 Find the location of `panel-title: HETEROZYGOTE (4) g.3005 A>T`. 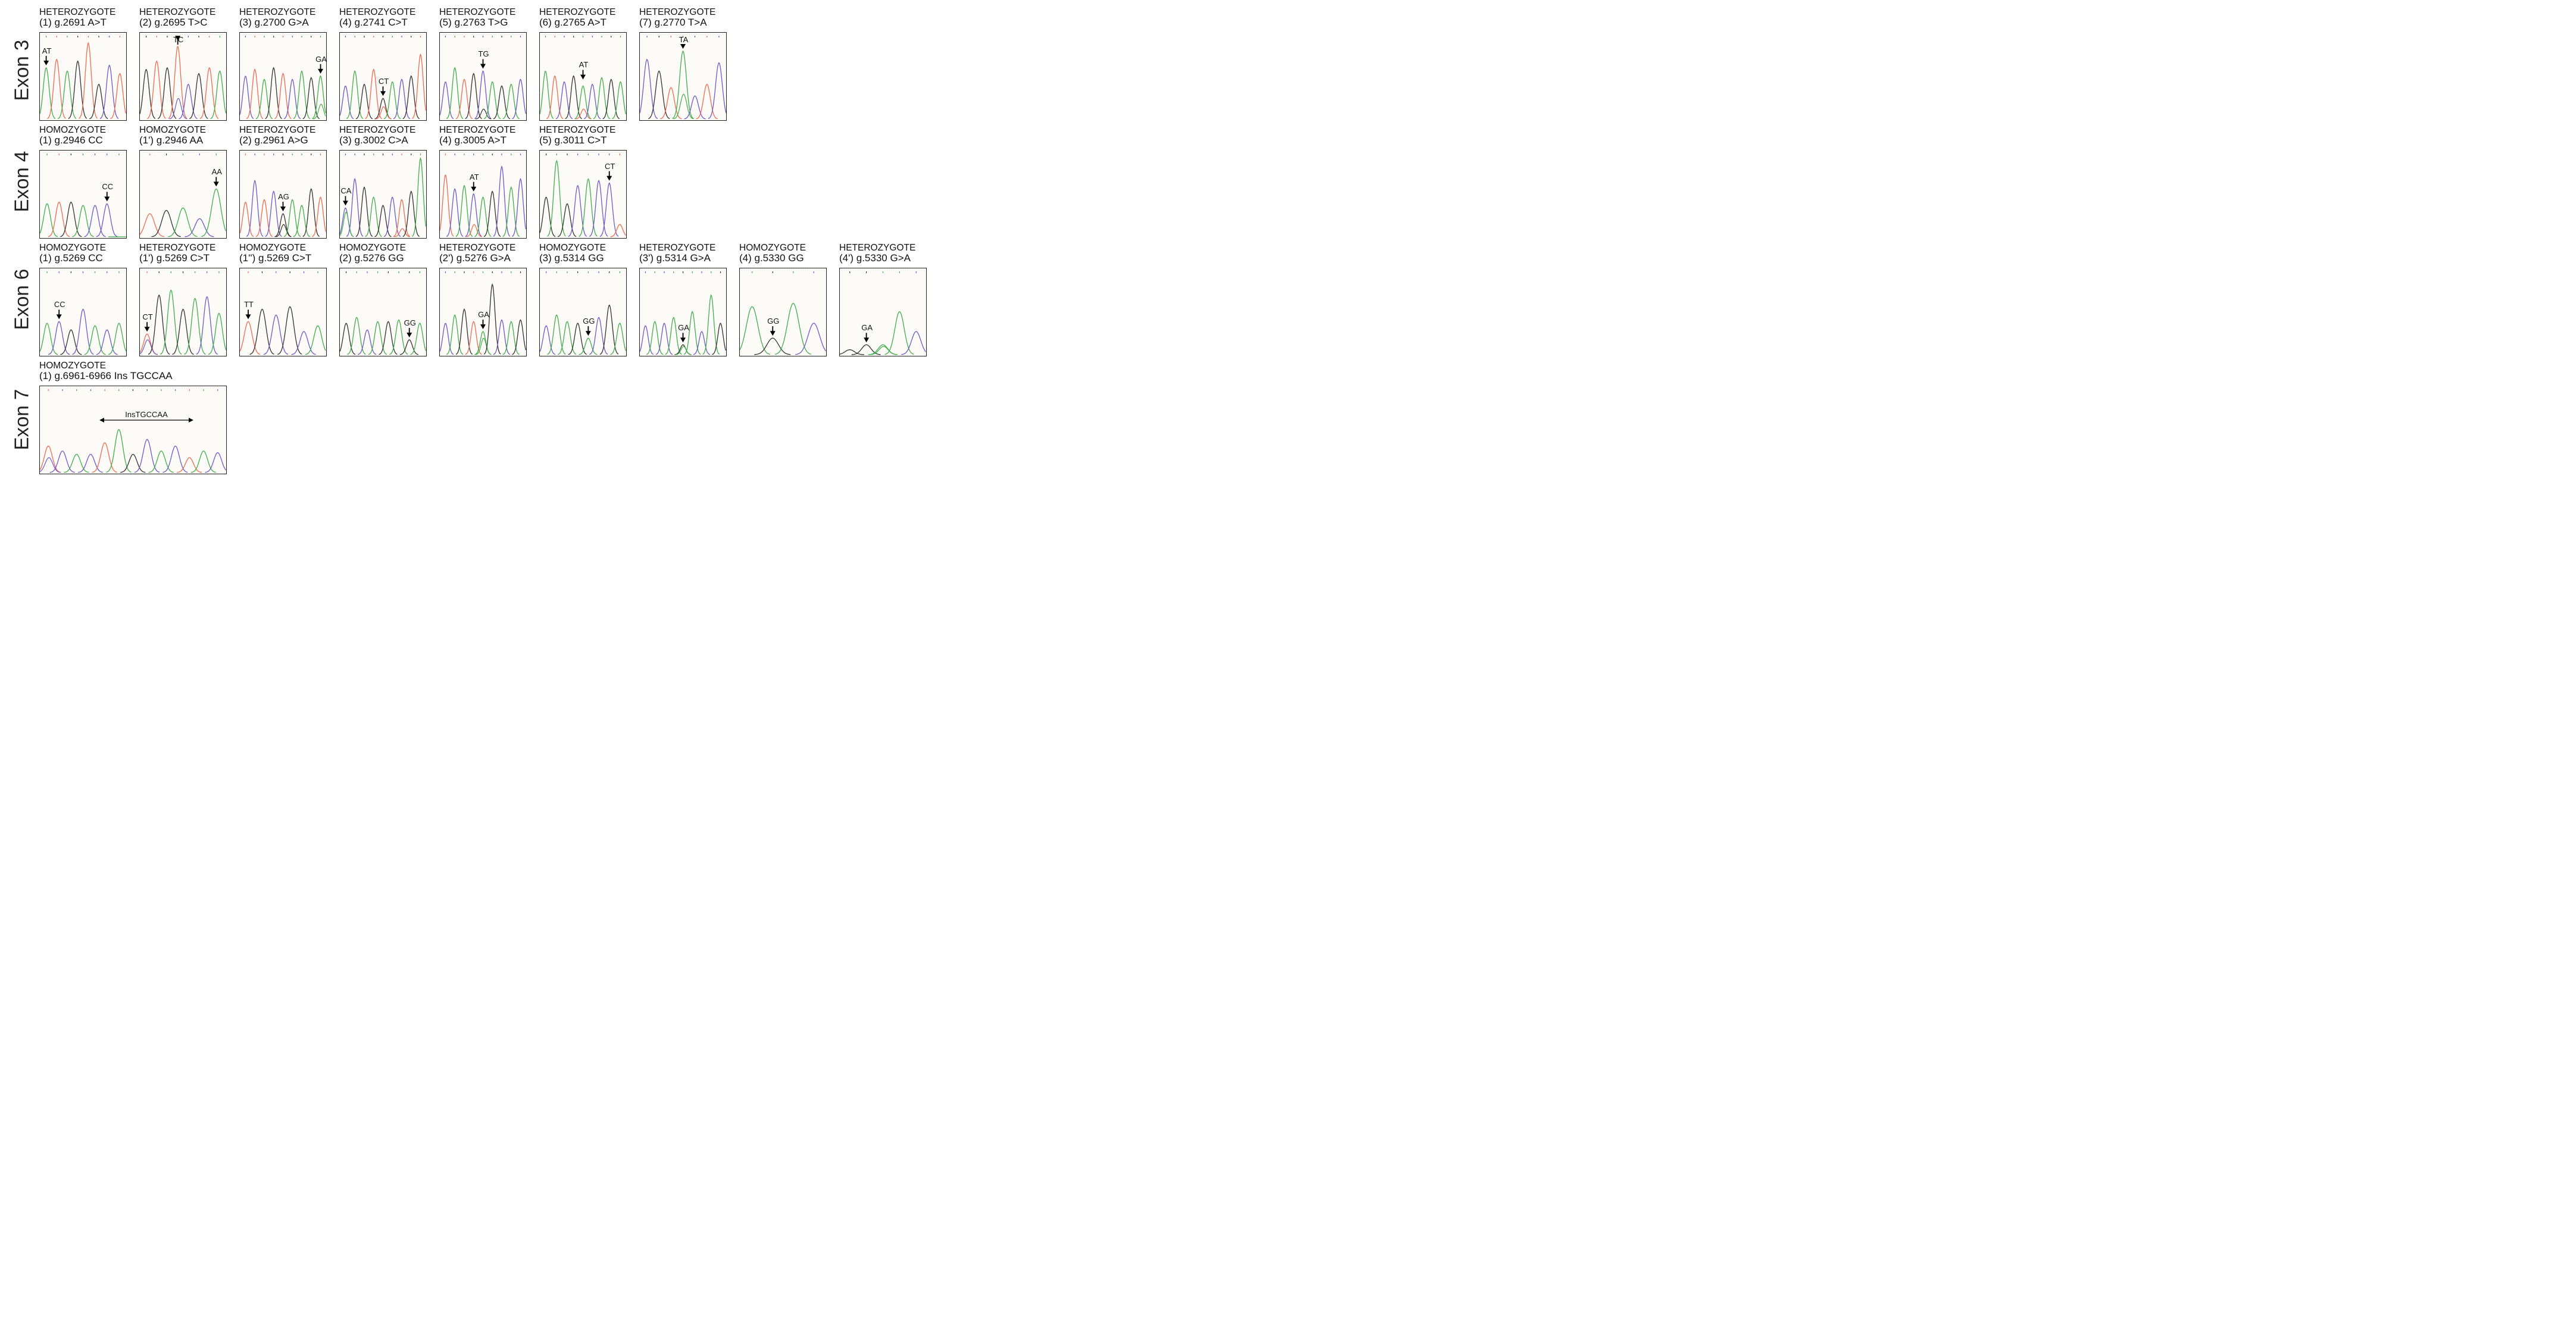

panel-title: HETEROZYGOTE (4) g.3005 A>T is located at coordinates (477, 135).